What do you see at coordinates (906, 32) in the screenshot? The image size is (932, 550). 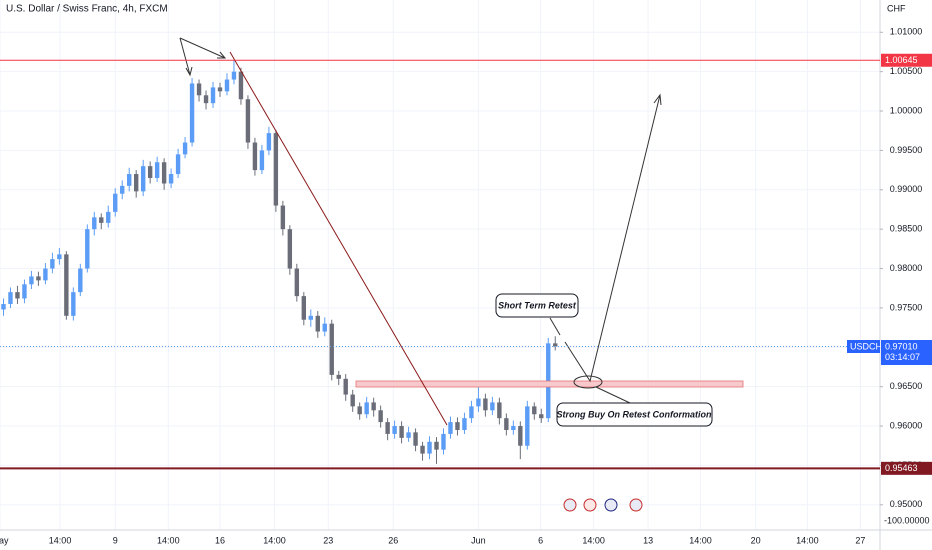 I see `y-tick-label: 1.01000` at bounding box center [906, 32].